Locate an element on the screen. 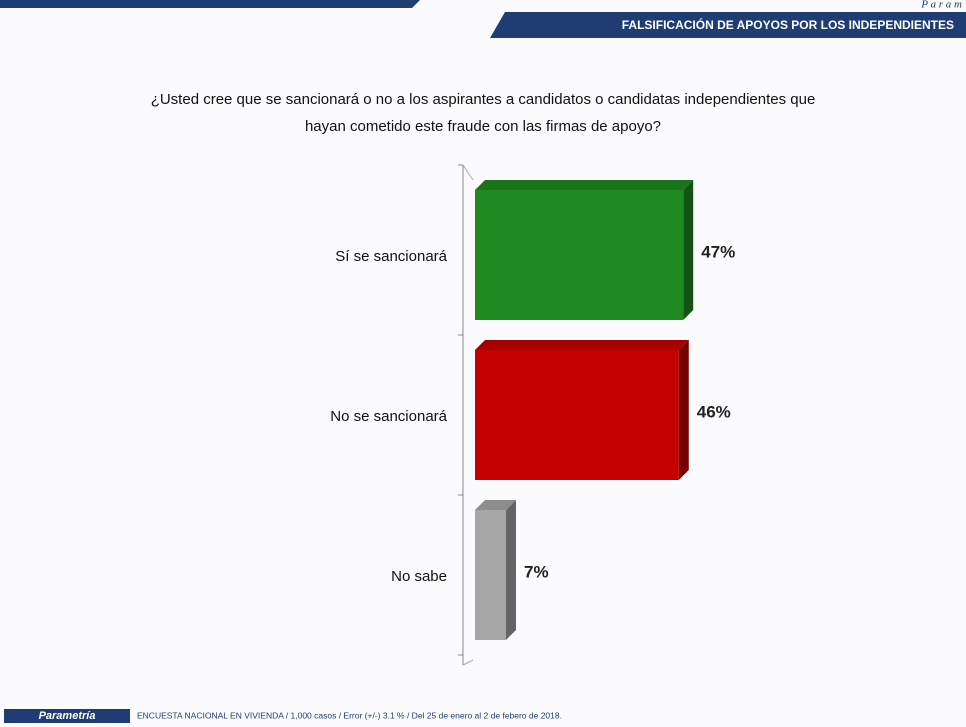 This screenshot has height=727, width=966. footer-logo-box is located at coordinates (67, 716).